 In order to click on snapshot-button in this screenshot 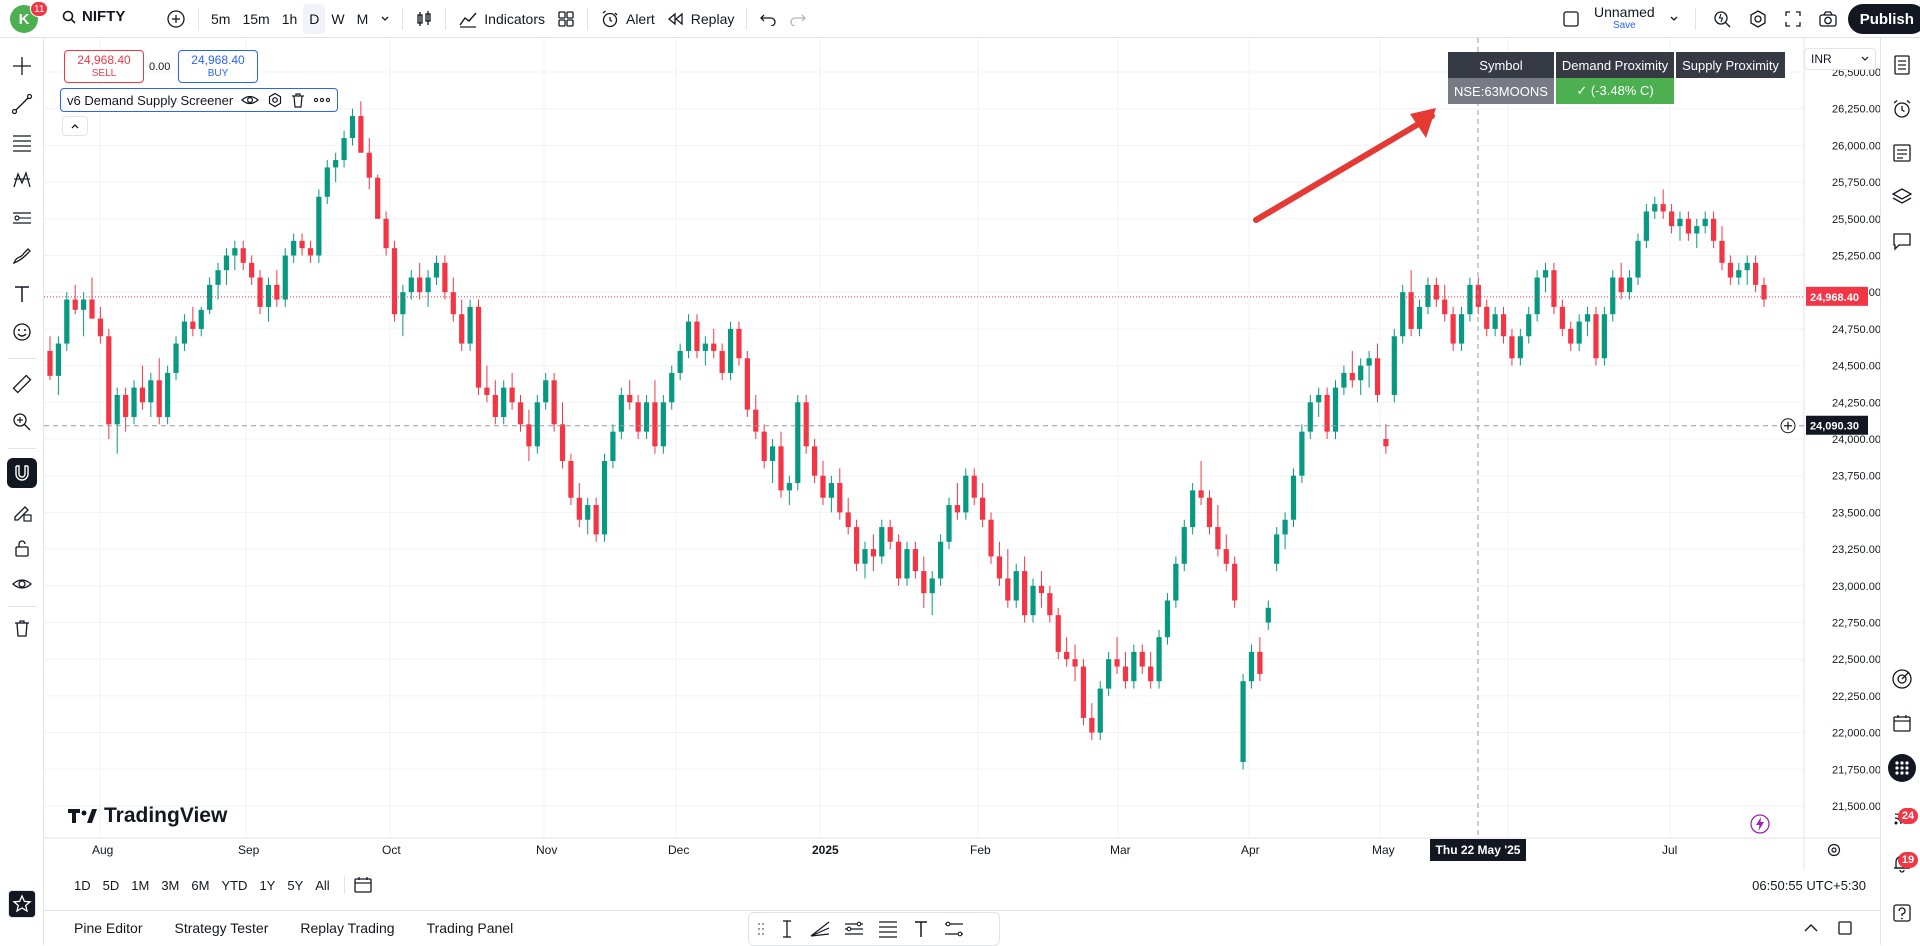, I will do `click(1828, 19)`.